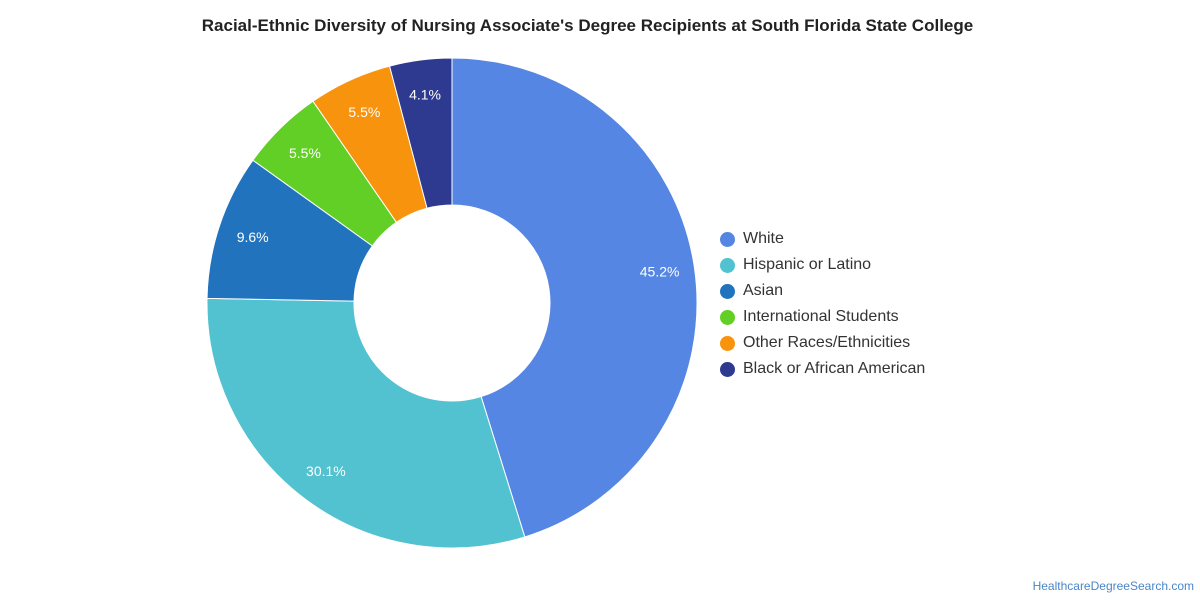 The image size is (1200, 600). I want to click on legend-label: White, so click(763, 238).